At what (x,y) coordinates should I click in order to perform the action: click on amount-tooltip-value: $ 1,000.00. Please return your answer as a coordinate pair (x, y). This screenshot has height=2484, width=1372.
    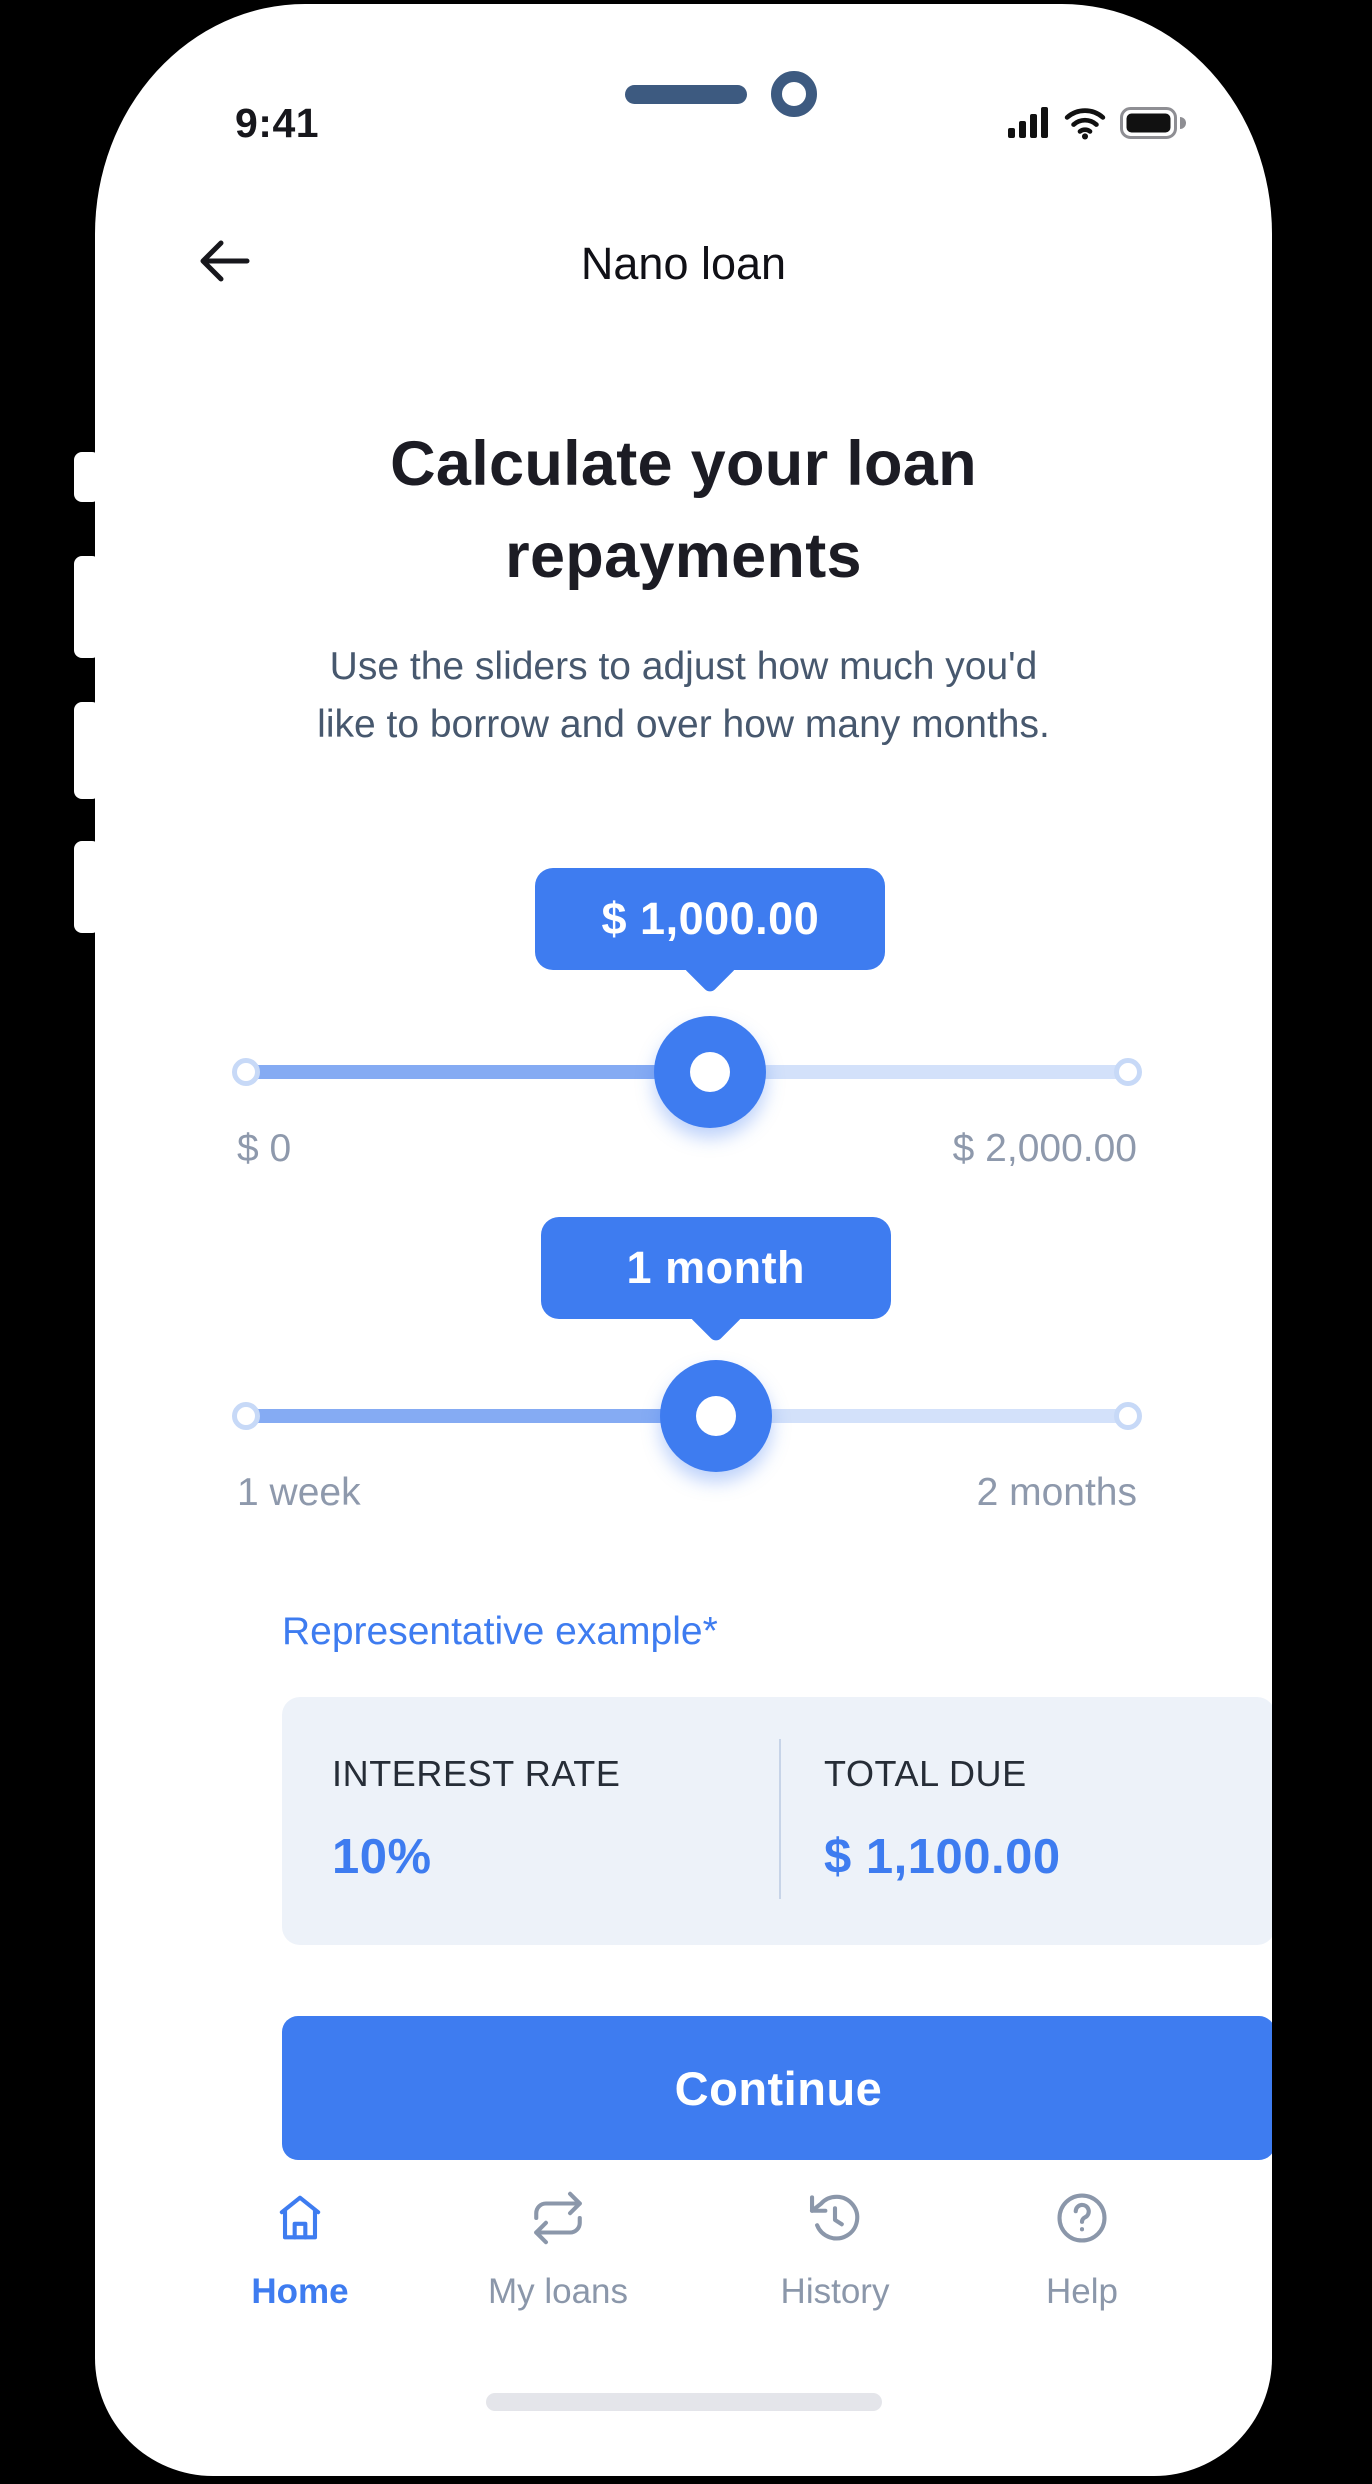
    Looking at the image, I should click on (710, 919).